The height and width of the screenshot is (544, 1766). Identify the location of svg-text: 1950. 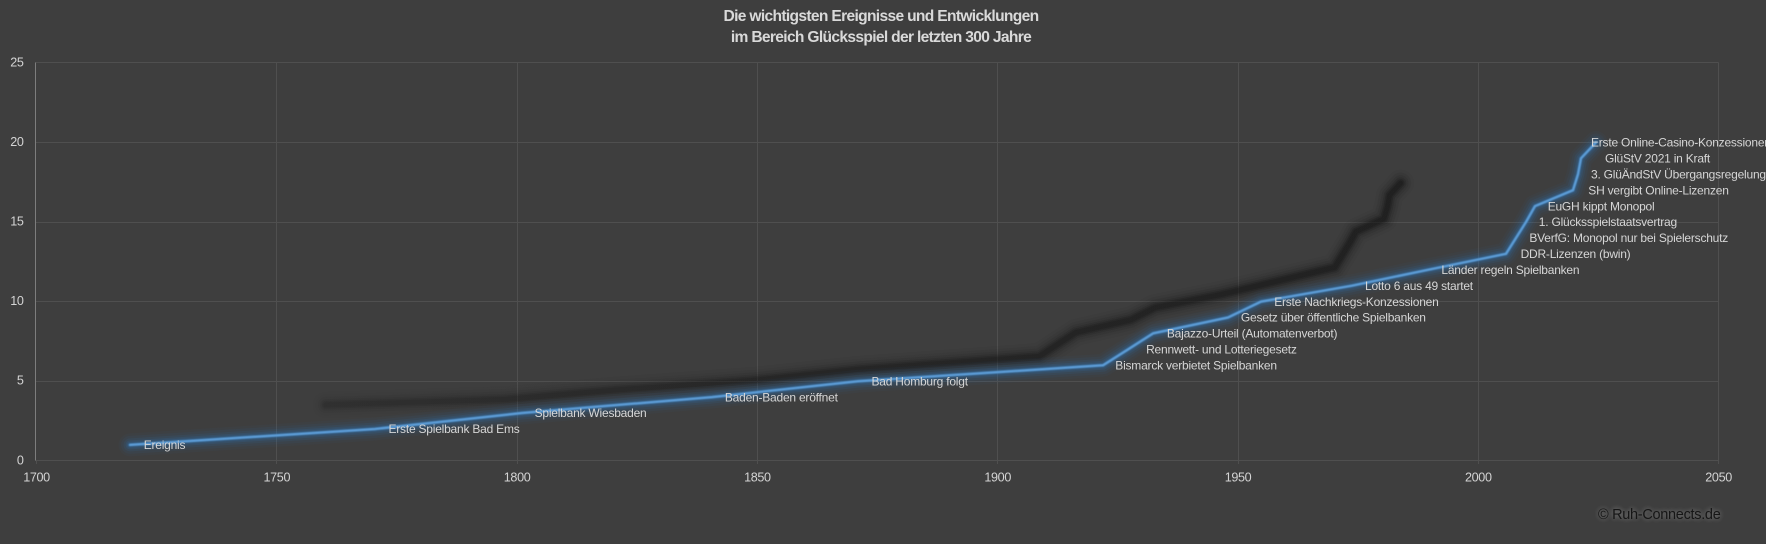
(1238, 478).